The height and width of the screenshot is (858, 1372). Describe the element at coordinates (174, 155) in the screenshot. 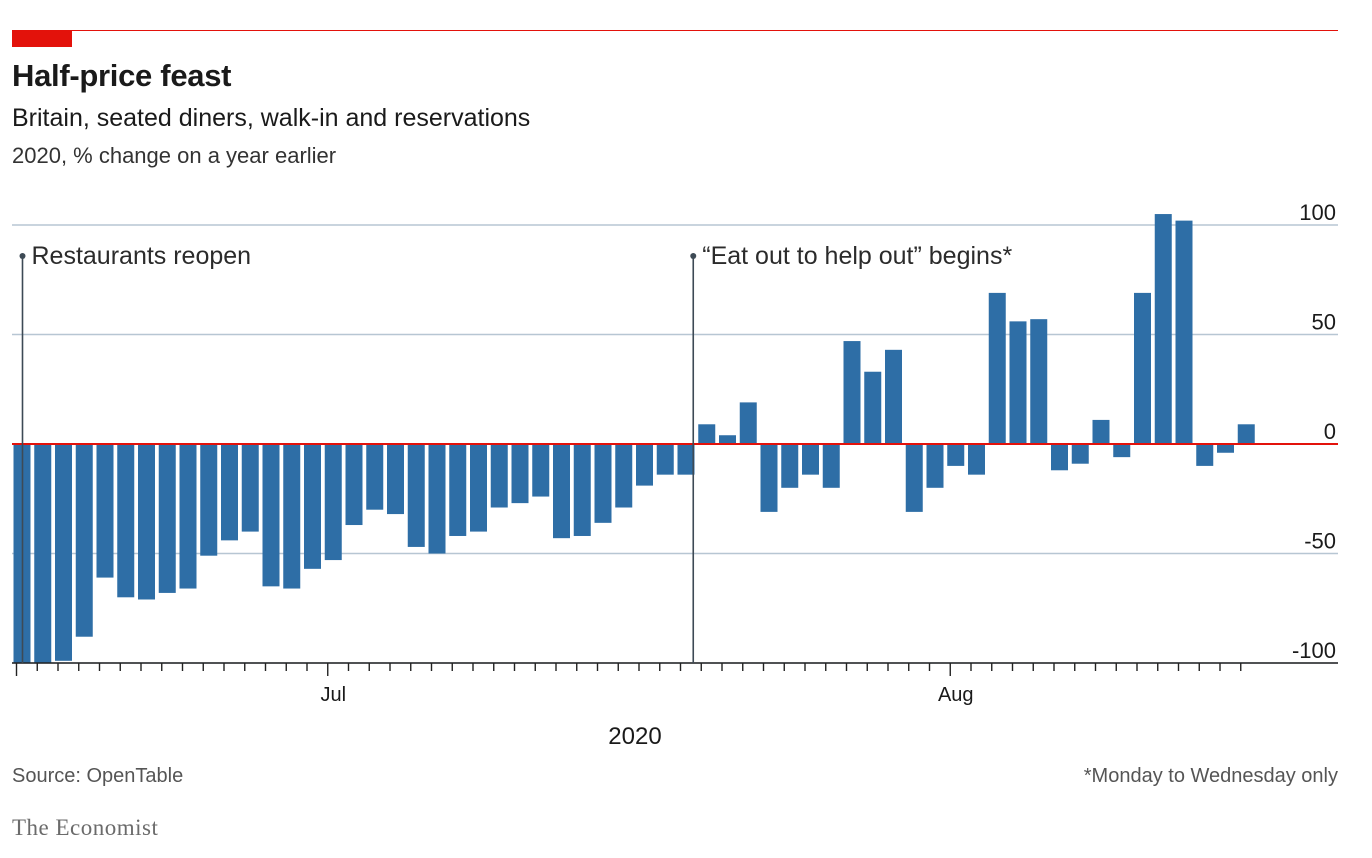

I see `chart-unit-label: 2020, % change on a year earlier` at that location.